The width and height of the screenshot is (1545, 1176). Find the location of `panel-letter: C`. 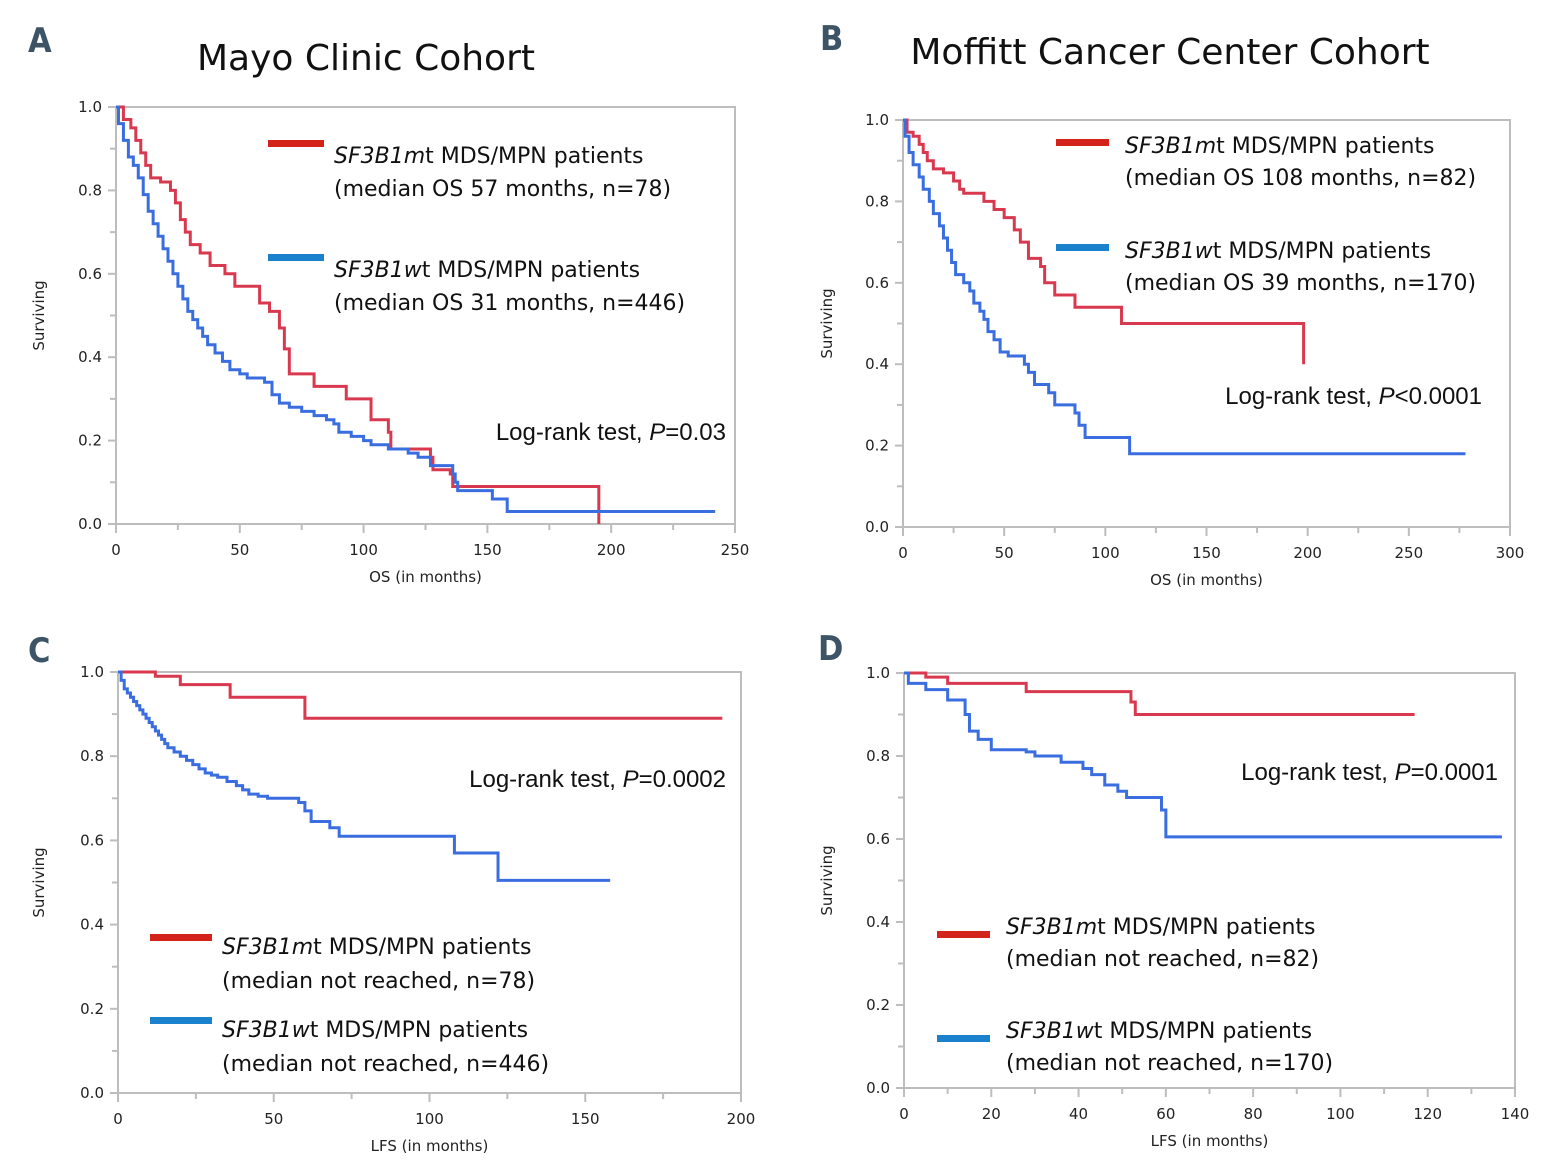

panel-letter: C is located at coordinates (39, 651).